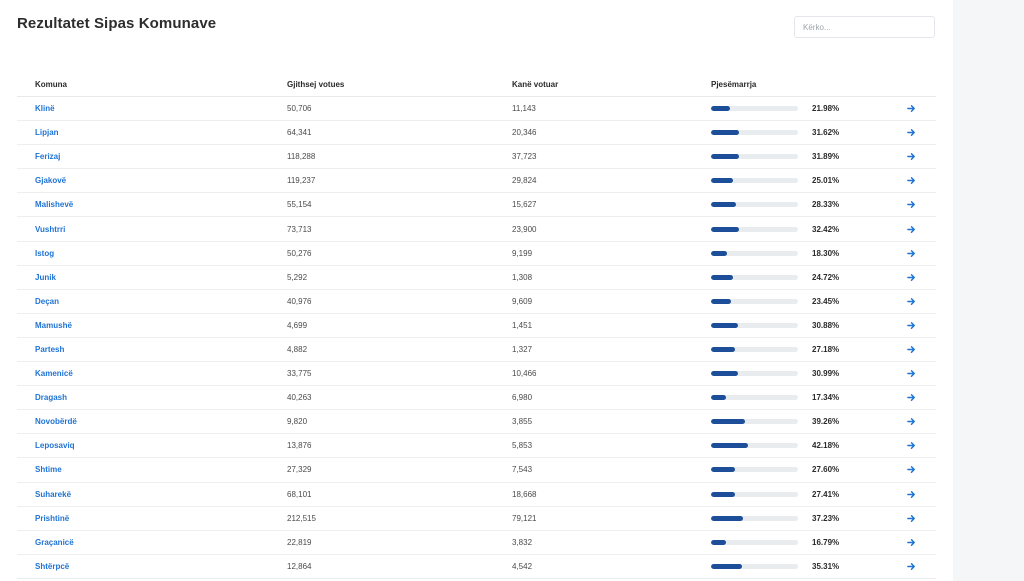  I want to click on turnout-percent: 17.34%, so click(826, 398).